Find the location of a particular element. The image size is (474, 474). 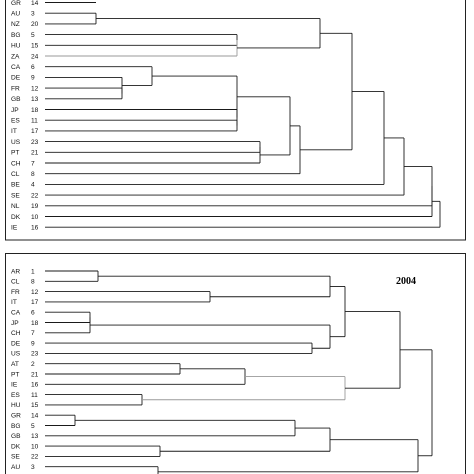

leaf-code-label: NL is located at coordinates (15, 206).